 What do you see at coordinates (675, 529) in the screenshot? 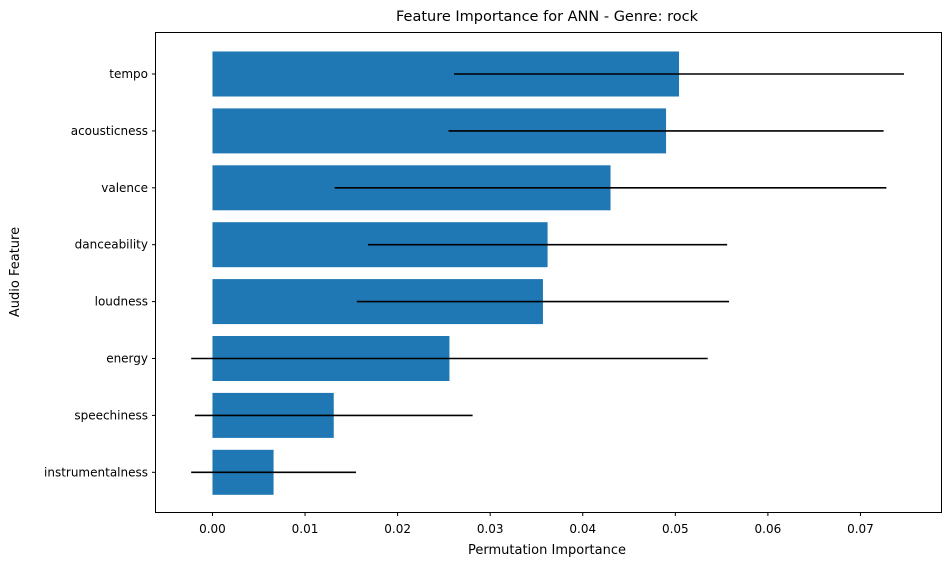
I see `x-tick-label: 0.05` at bounding box center [675, 529].